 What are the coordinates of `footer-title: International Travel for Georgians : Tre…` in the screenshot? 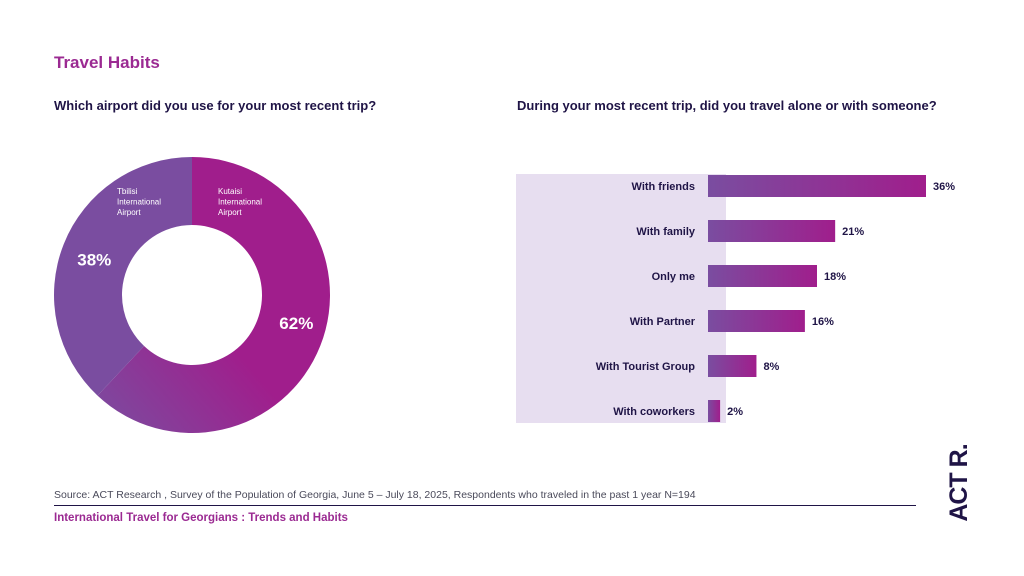 It's located at (201, 518).